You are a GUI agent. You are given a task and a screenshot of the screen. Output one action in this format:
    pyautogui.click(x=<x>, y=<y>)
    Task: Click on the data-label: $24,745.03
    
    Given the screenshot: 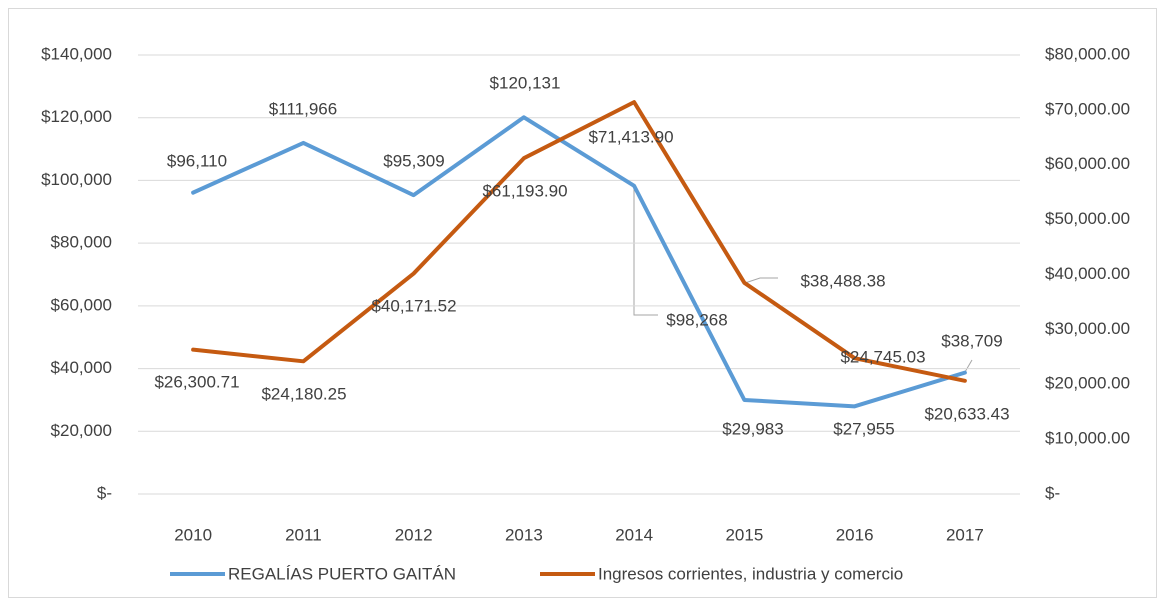 What is the action you would take?
    pyautogui.click(x=882, y=356)
    